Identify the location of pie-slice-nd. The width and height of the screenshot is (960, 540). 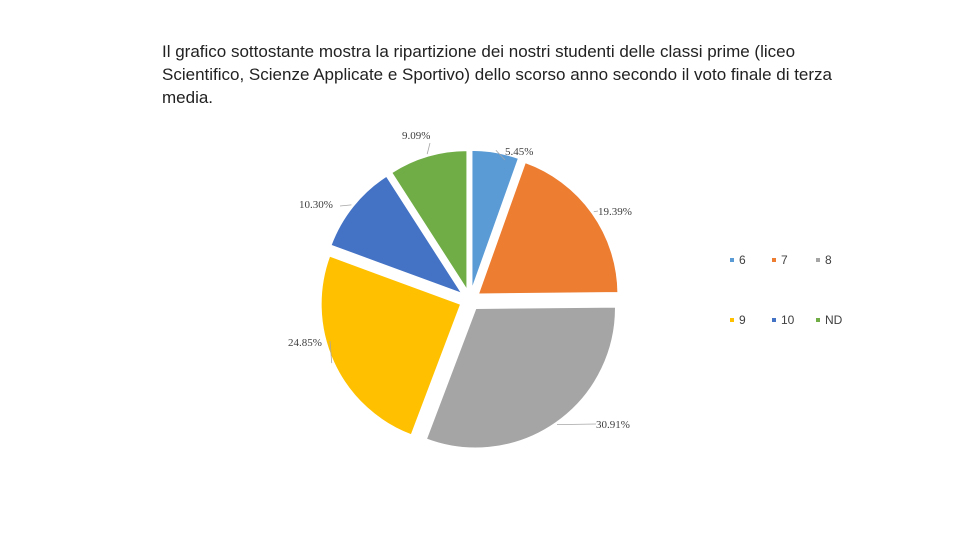
(429, 221).